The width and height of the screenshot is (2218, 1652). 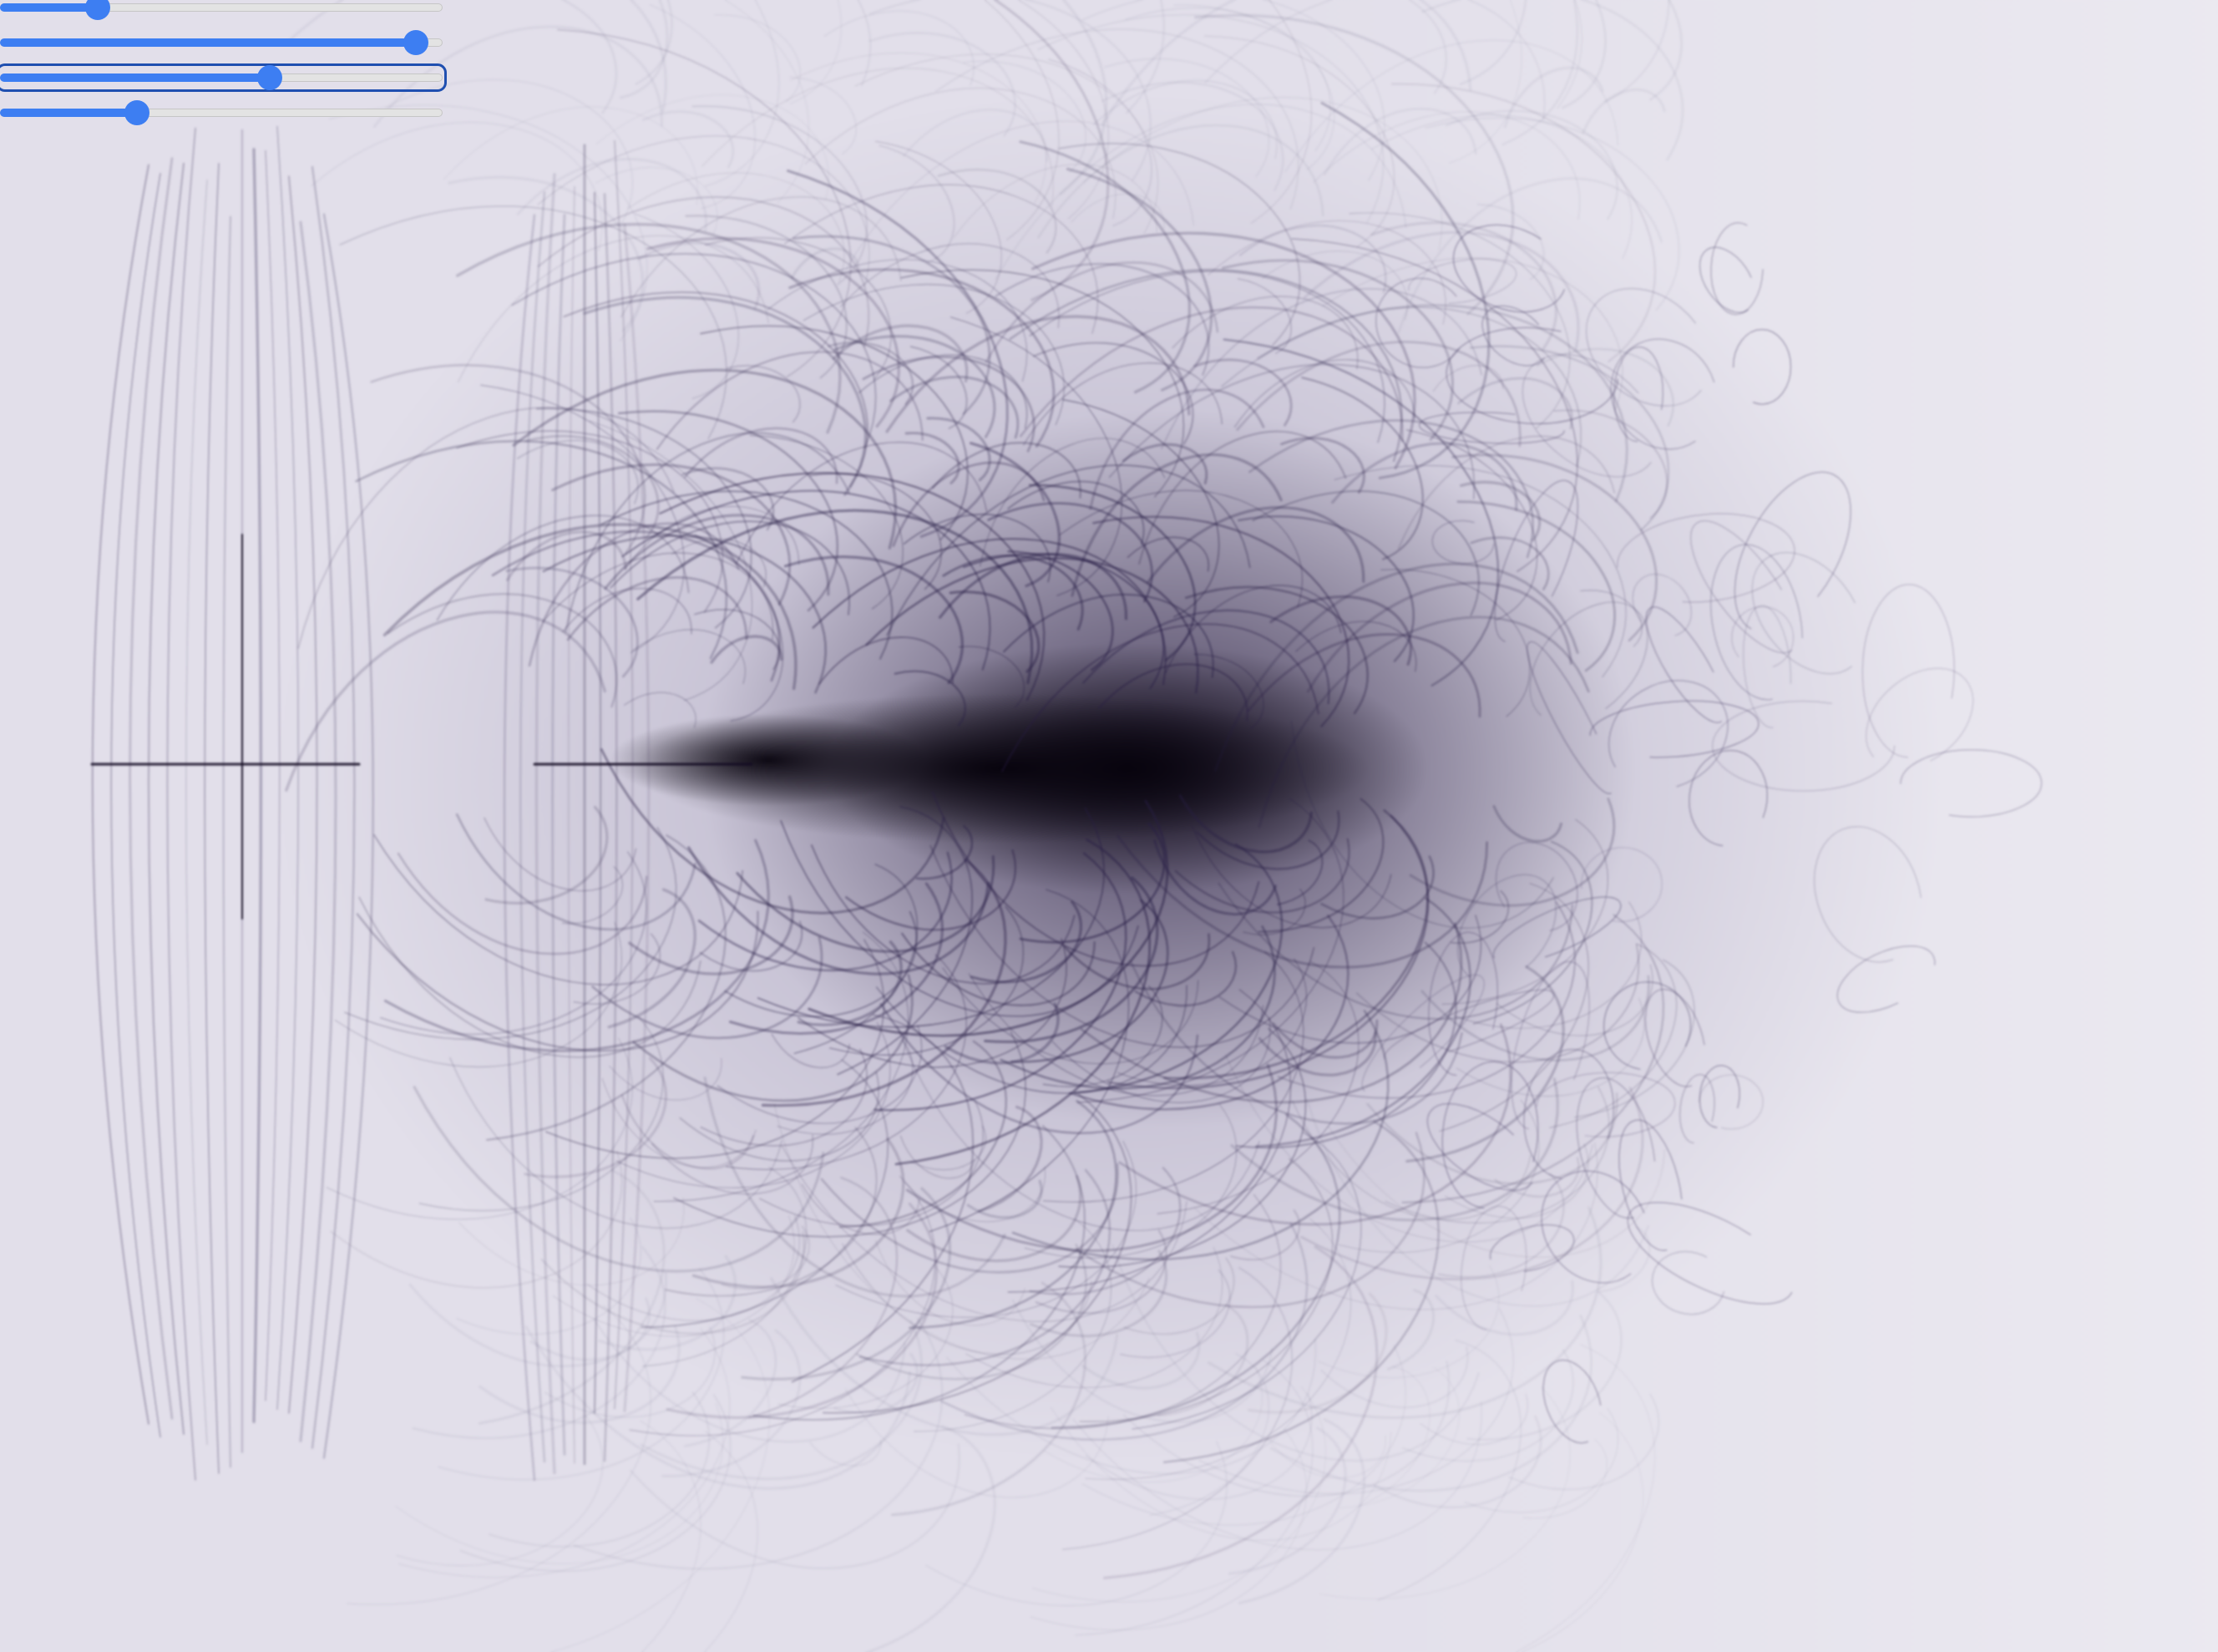 I want to click on parameter-controls, so click(x=224, y=62).